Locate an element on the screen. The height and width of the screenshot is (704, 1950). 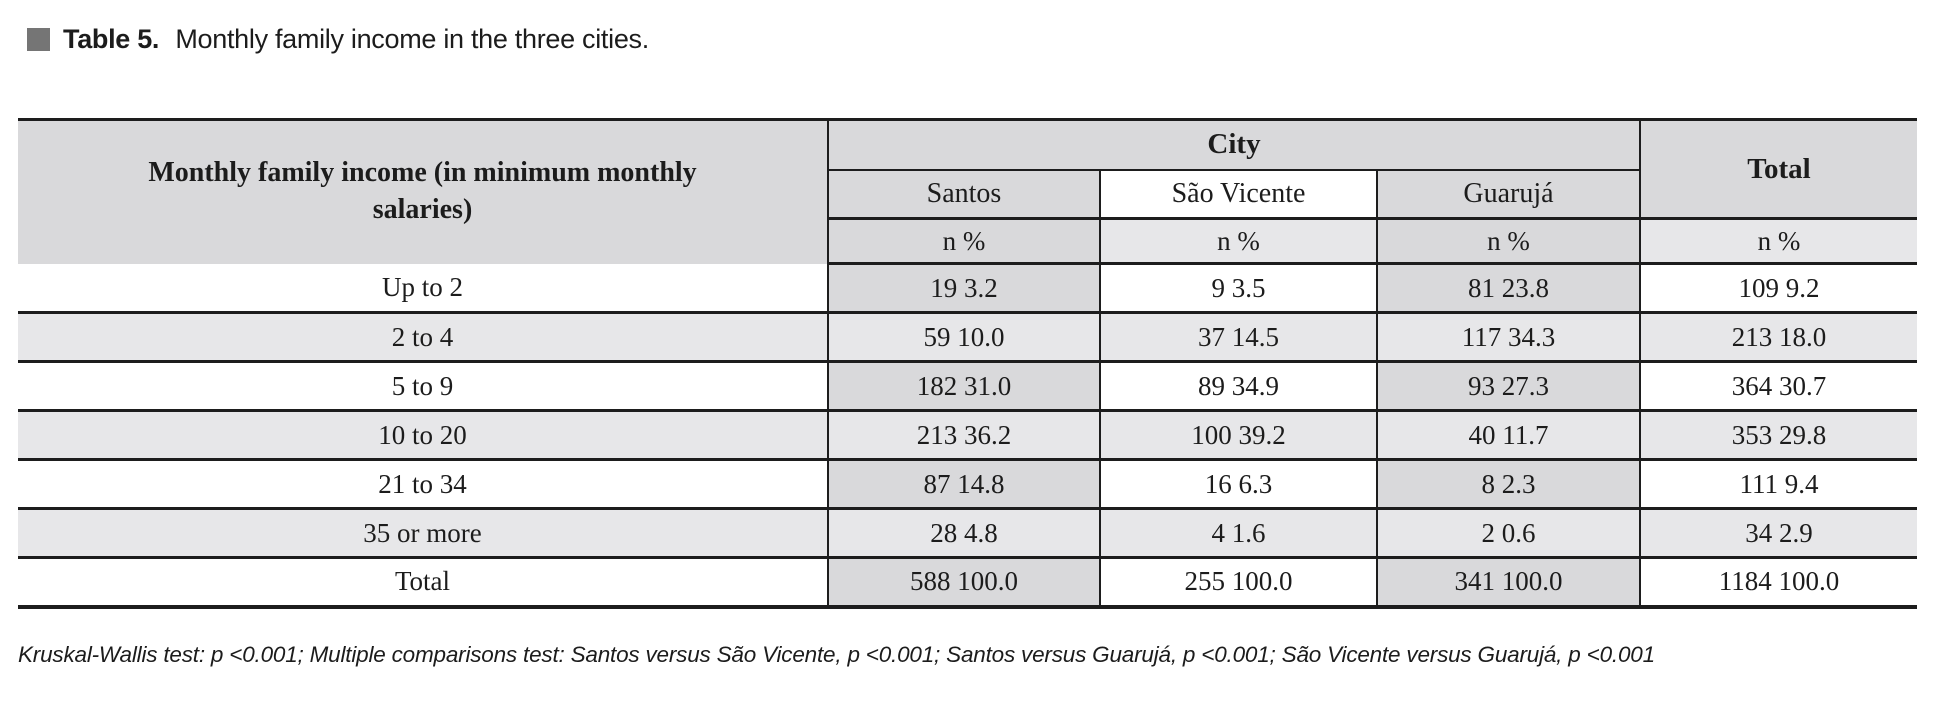
cell-guaruja: 93 27.3 is located at coordinates (1508, 386).